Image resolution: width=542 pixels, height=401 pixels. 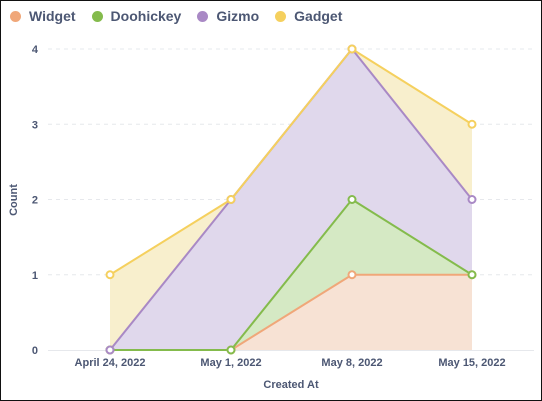 I want to click on legend-item-widget: Widget, so click(x=43, y=16).